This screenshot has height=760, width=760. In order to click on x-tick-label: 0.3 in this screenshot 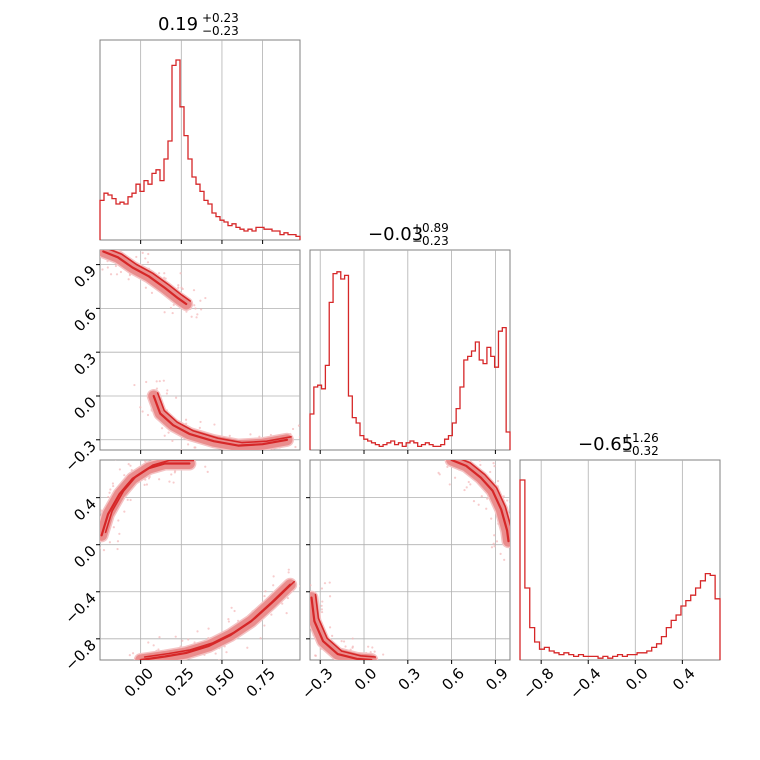, I will do `click(410, 679)`.